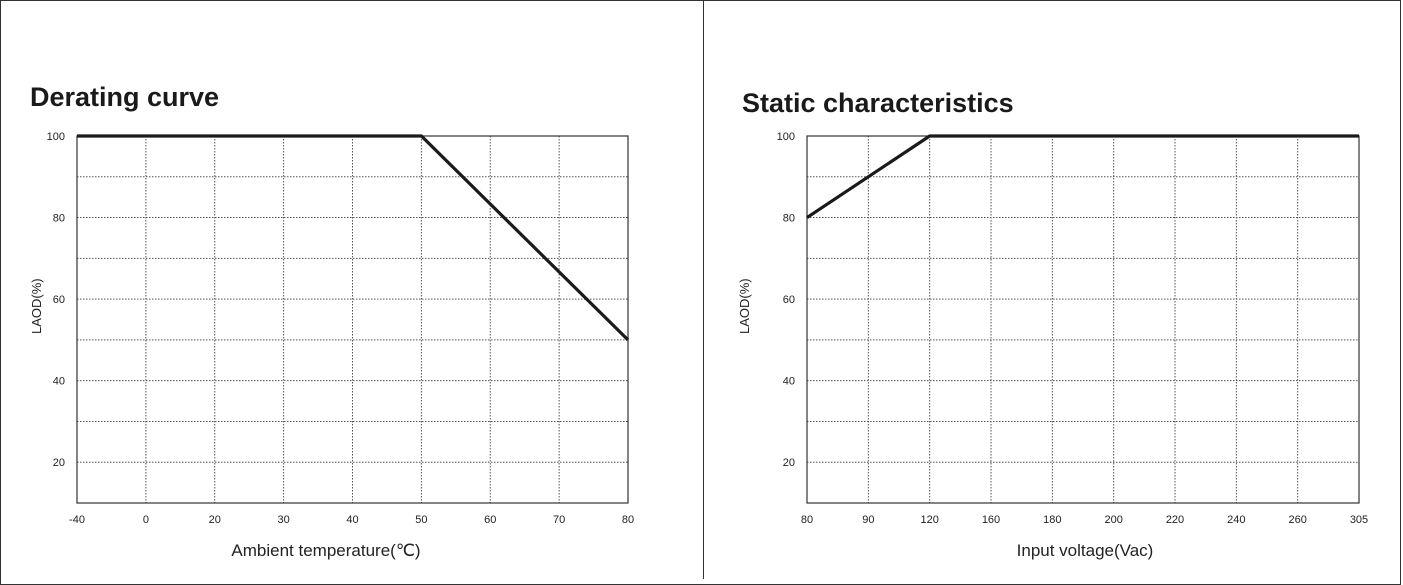 The image size is (1403, 585). Describe the element at coordinates (1052, 520) in the screenshot. I see `x-tick-label: 180` at that location.